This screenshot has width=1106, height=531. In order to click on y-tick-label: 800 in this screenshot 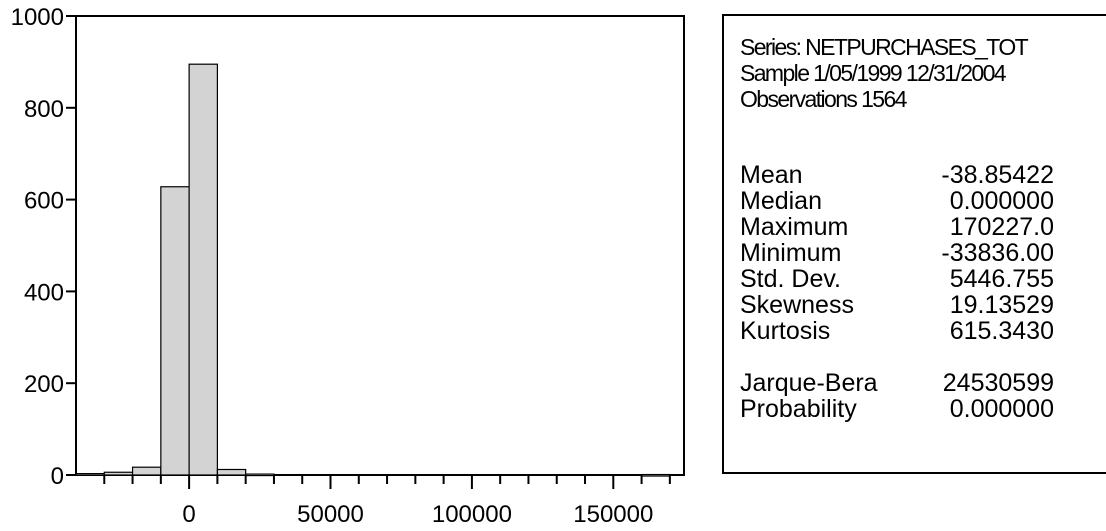, I will do `click(44, 109)`.